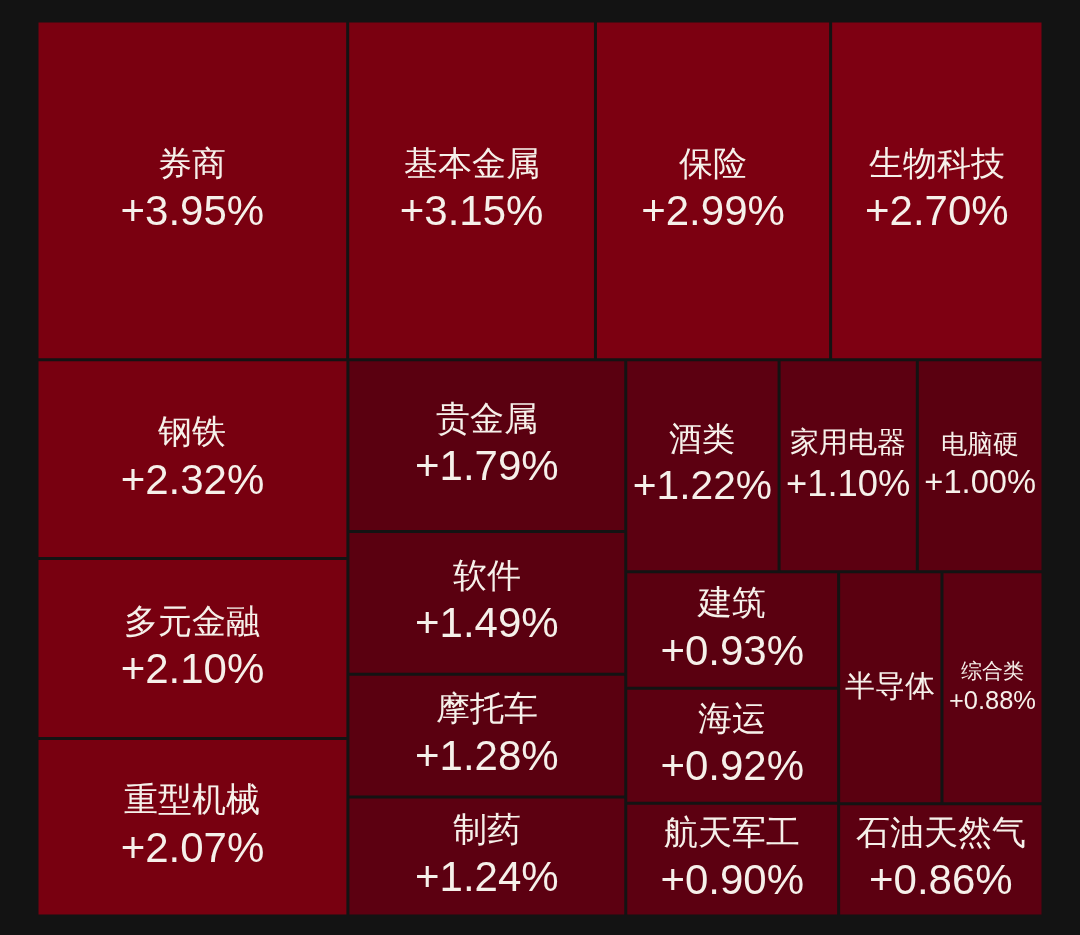 The width and height of the screenshot is (1080, 935). What do you see at coordinates (192, 210) in the screenshot?
I see `data-label: +3.95%` at bounding box center [192, 210].